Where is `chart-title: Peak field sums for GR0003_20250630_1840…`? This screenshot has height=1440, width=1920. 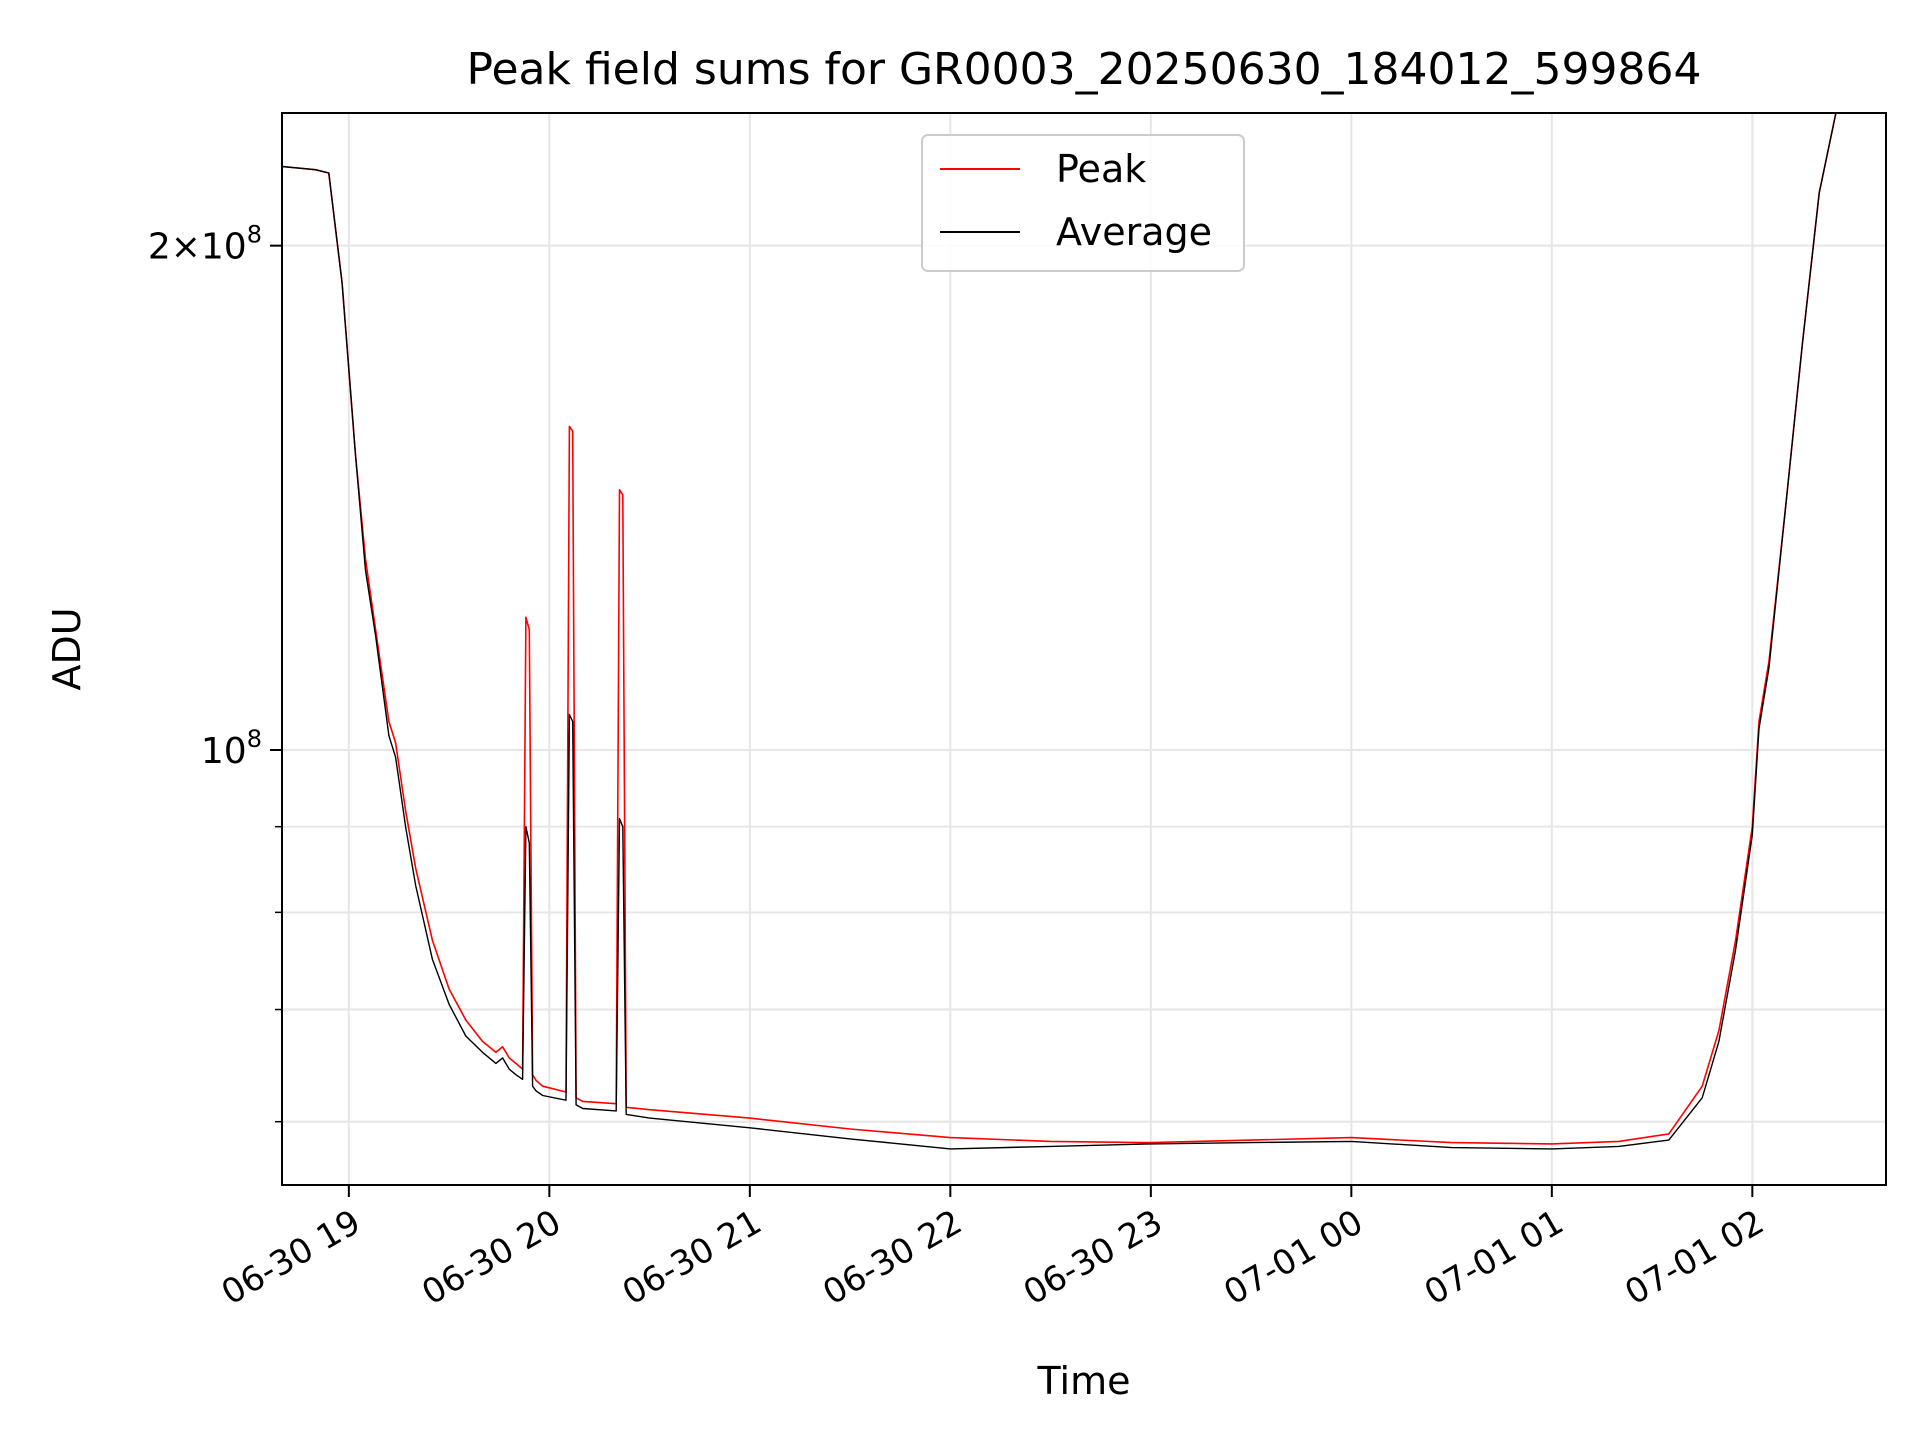
chart-title: Peak field sums for GR0003_20250630_1840… is located at coordinates (1084, 69).